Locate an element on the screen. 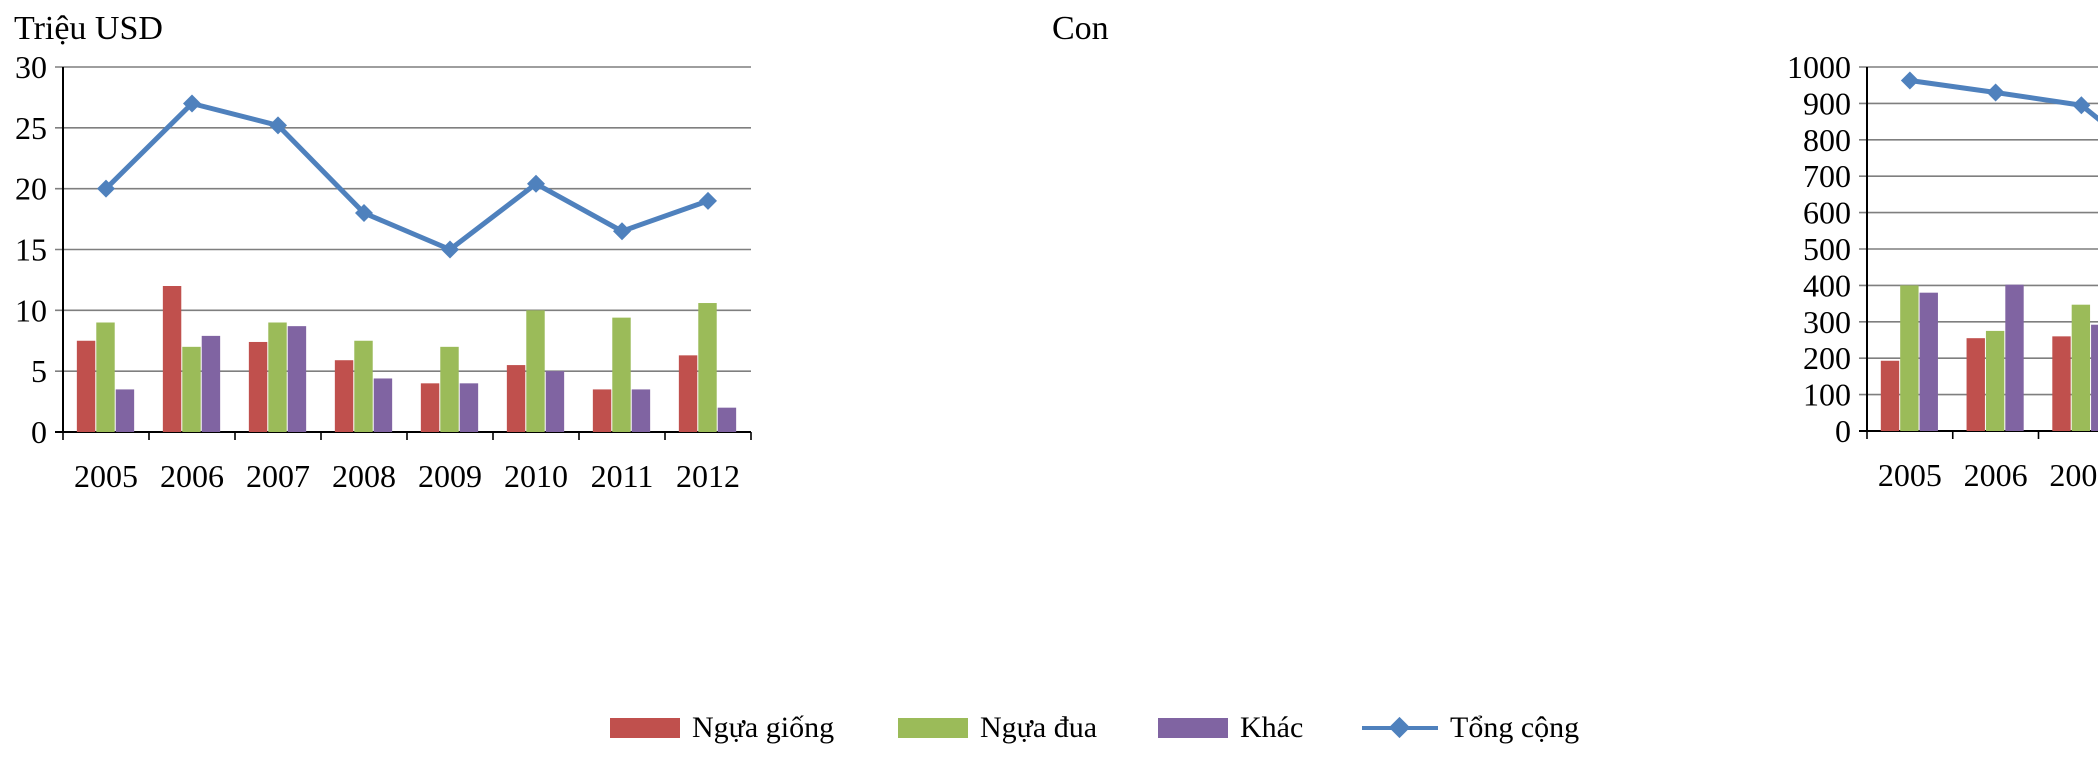 The height and width of the screenshot is (765, 2098). y-tick-label: 100 is located at coordinates (1827, 395).